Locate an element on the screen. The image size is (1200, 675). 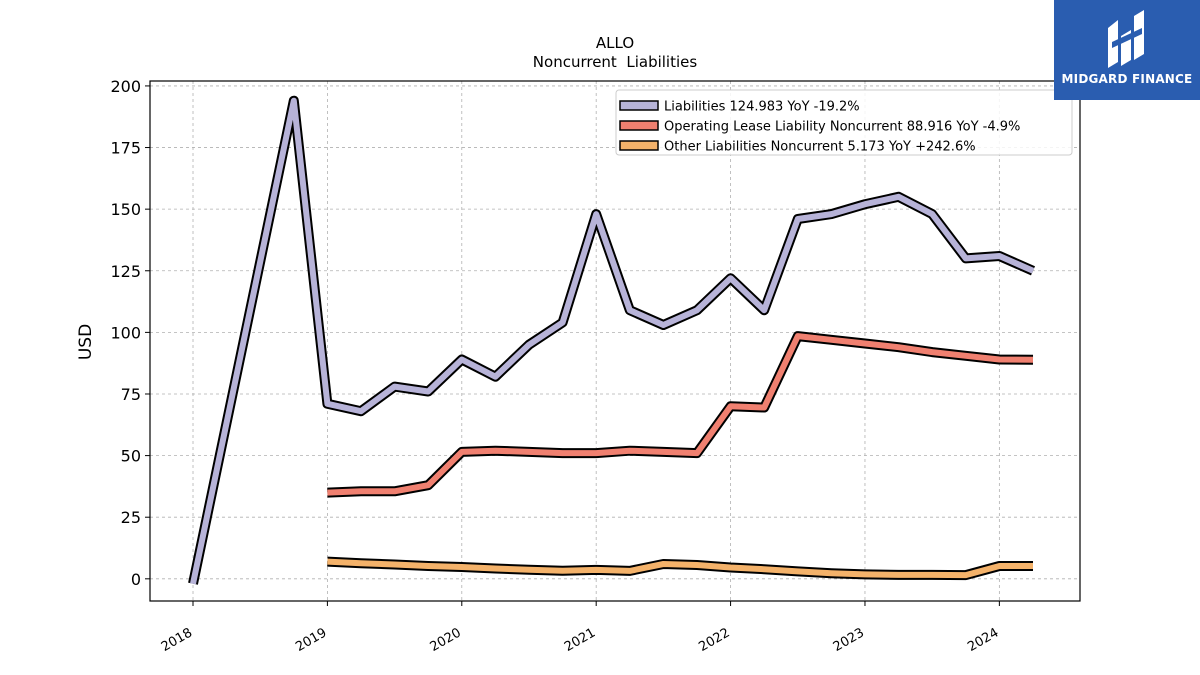
y-tick-label: 175 is located at coordinates (125, 148).